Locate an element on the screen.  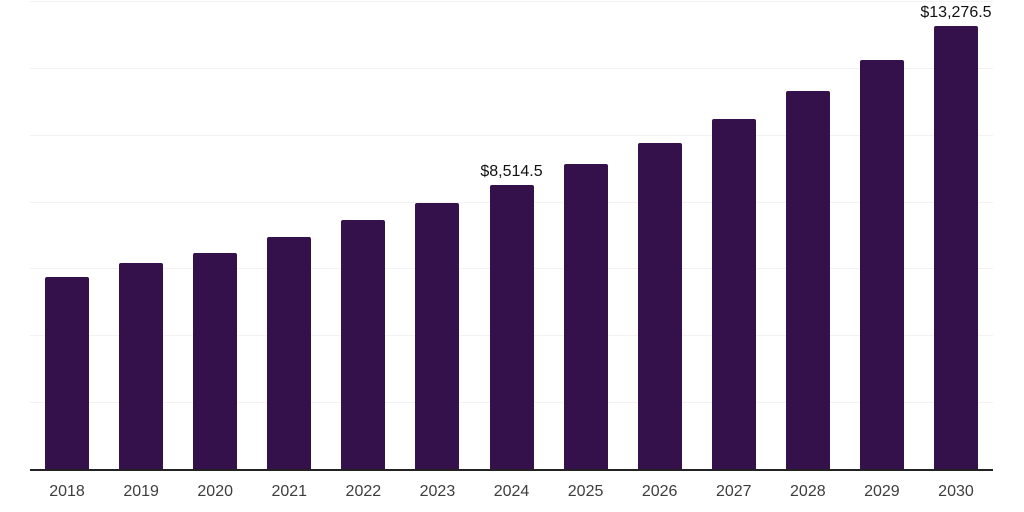
x-axis-line is located at coordinates (511, 470).